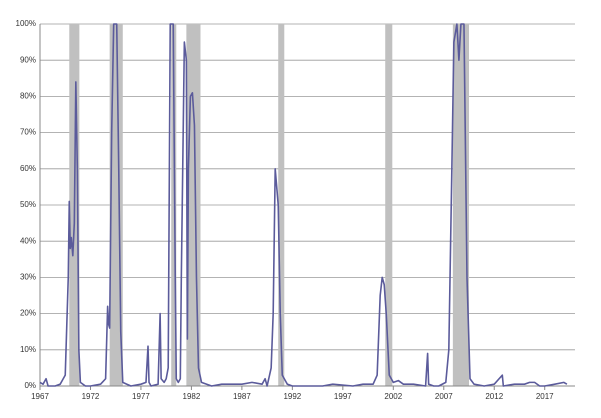  I want to click on y-tick-label: 90%, so click(28, 59).